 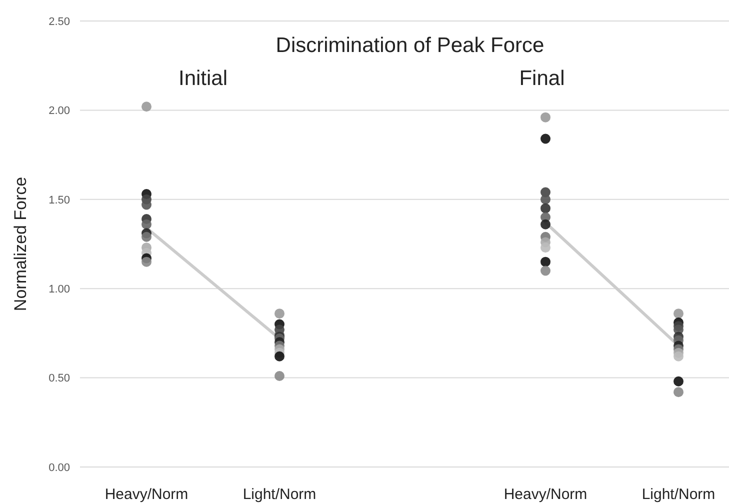 I want to click on y-tick-label: 0.00, so click(x=59, y=468).